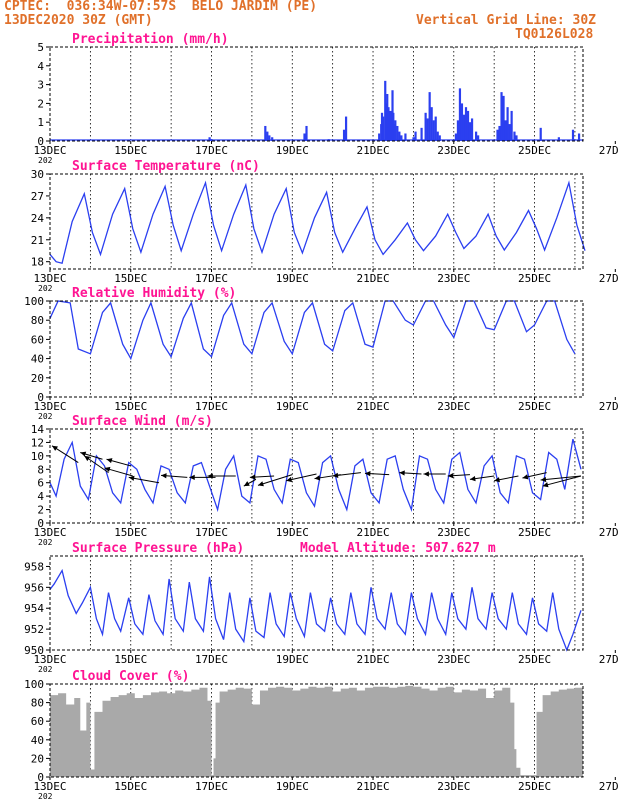 This screenshot has width=618, height=800. What do you see at coordinates (37, 240) in the screenshot?
I see `y-tick-label: 21` at bounding box center [37, 240].